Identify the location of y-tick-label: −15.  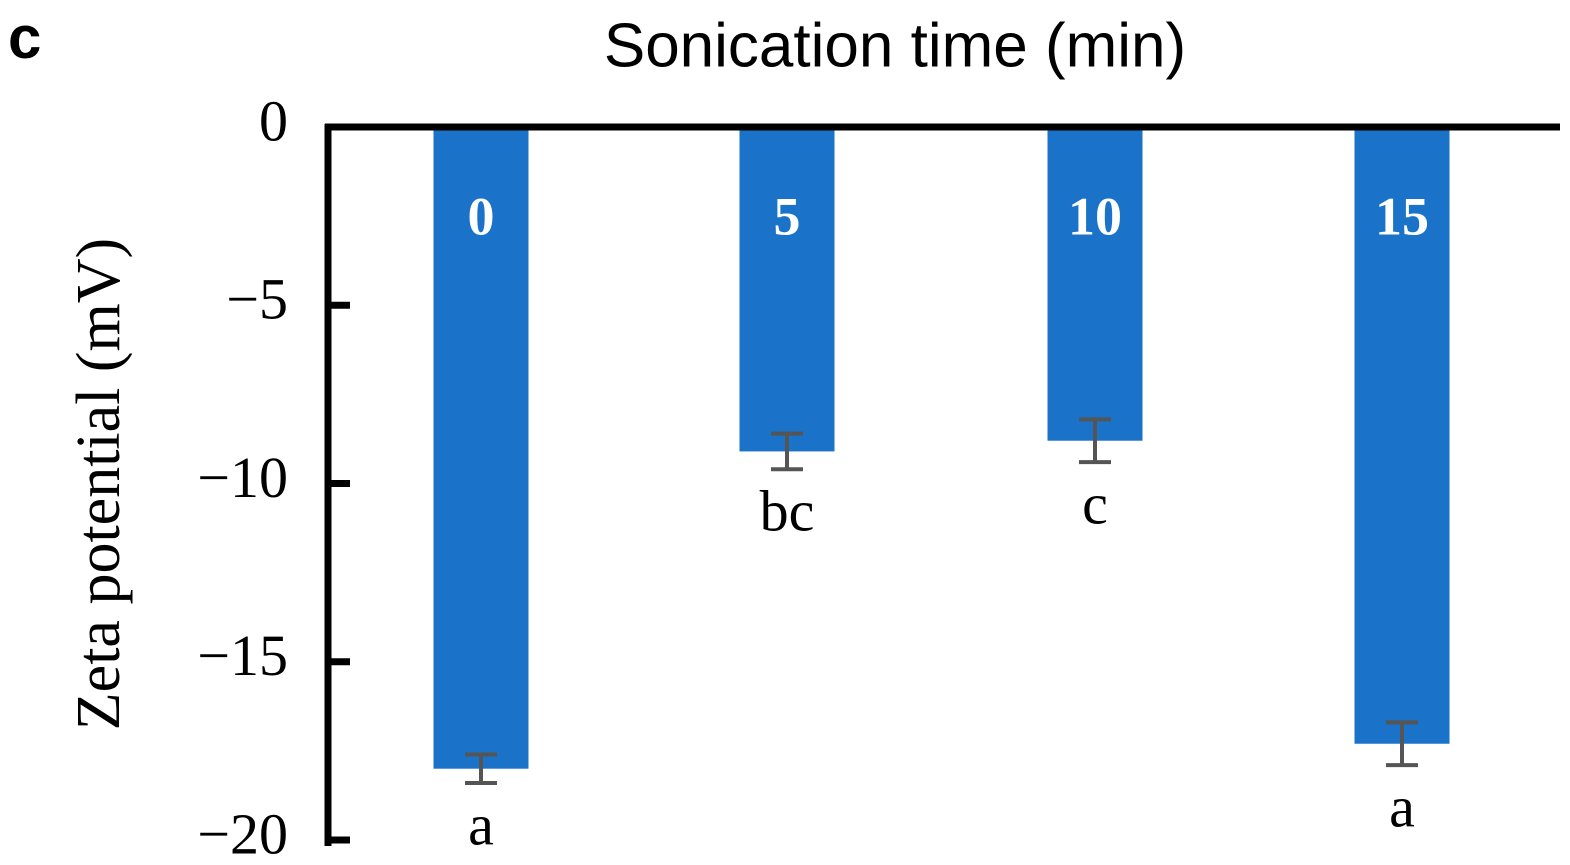
(242, 655).